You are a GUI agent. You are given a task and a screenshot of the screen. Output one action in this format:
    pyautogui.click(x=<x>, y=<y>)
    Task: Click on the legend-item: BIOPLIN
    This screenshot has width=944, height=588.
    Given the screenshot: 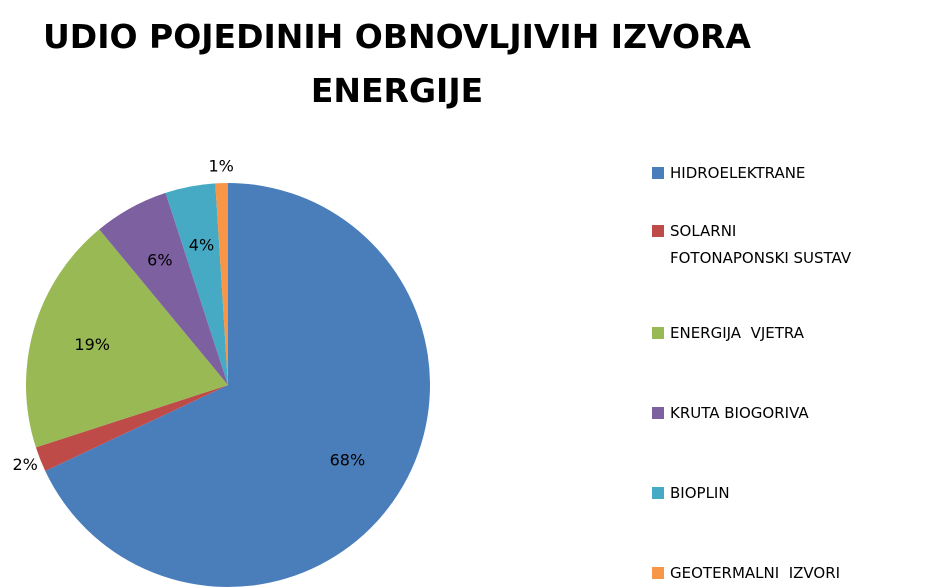 What is the action you would take?
    pyautogui.click(x=797, y=493)
    